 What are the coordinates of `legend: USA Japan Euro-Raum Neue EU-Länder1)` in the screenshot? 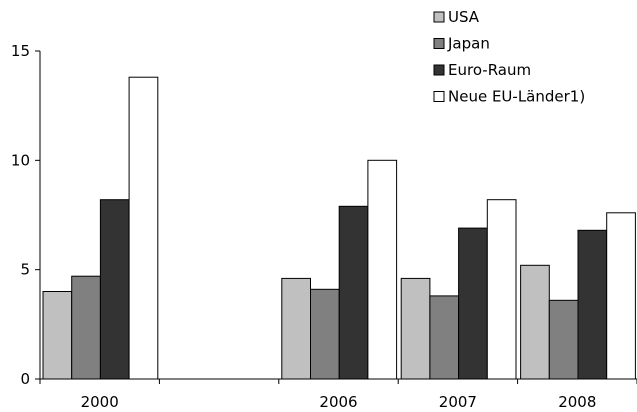 It's located at (509, 57).